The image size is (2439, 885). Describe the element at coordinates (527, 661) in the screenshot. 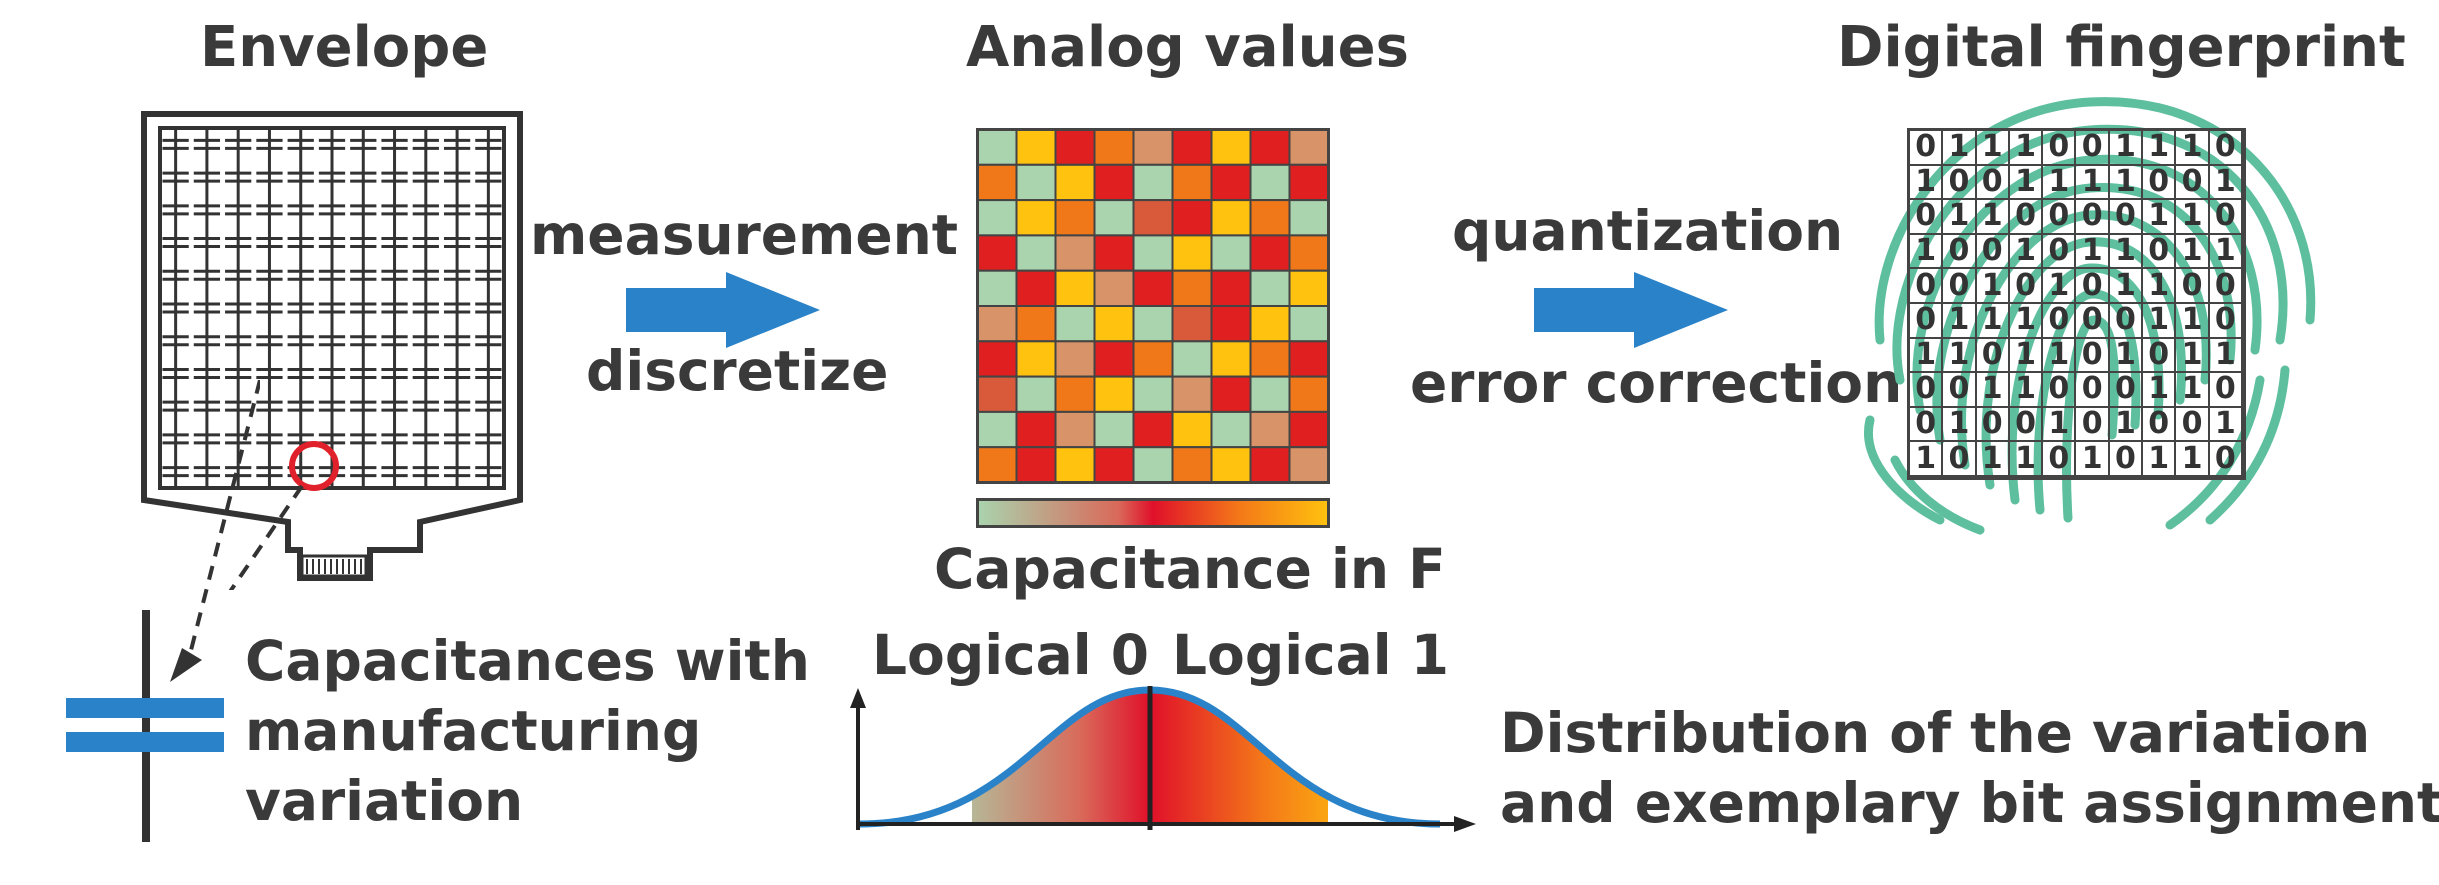

I see `capacitor-caption-line-1: Capacitances with` at that location.